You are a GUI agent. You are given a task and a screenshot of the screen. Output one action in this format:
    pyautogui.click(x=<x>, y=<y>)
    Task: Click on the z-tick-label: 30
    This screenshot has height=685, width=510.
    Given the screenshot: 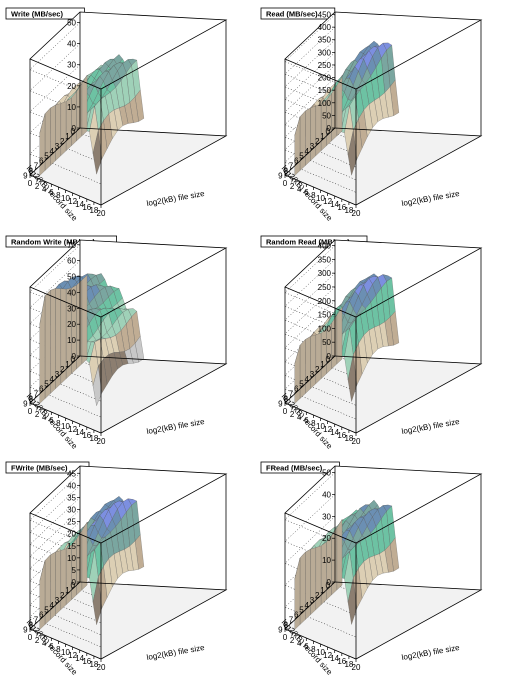 What is the action you would take?
    pyautogui.click(x=71, y=65)
    